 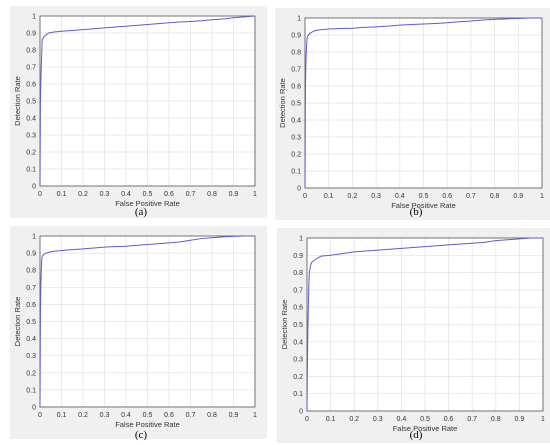 I want to click on caption-d: (d), so click(x=416, y=435).